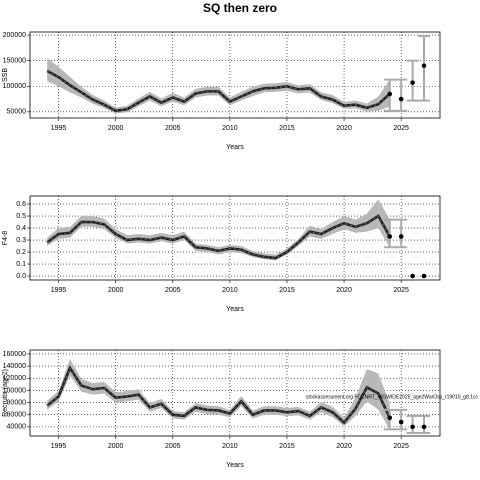  What do you see at coordinates (21, 252) in the screenshot?
I see `y-tick-label: 0.2` at bounding box center [21, 252].